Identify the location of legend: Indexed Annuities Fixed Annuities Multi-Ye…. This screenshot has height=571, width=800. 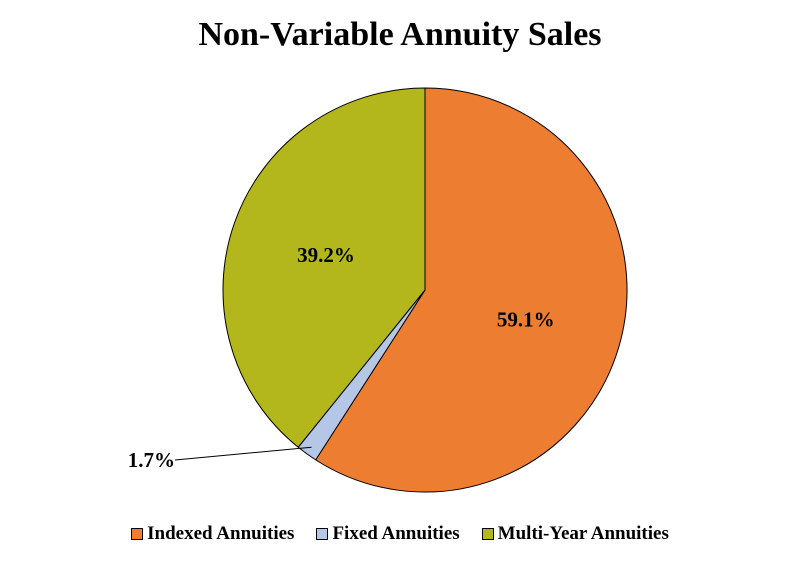
(400, 534).